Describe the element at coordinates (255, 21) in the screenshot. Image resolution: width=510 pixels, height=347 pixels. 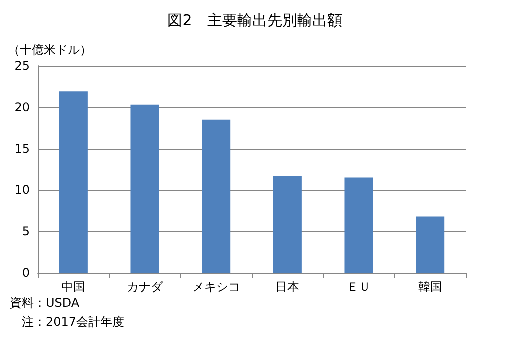
I see `chart-title: 図2 主要輸出先別輸出額` at that location.